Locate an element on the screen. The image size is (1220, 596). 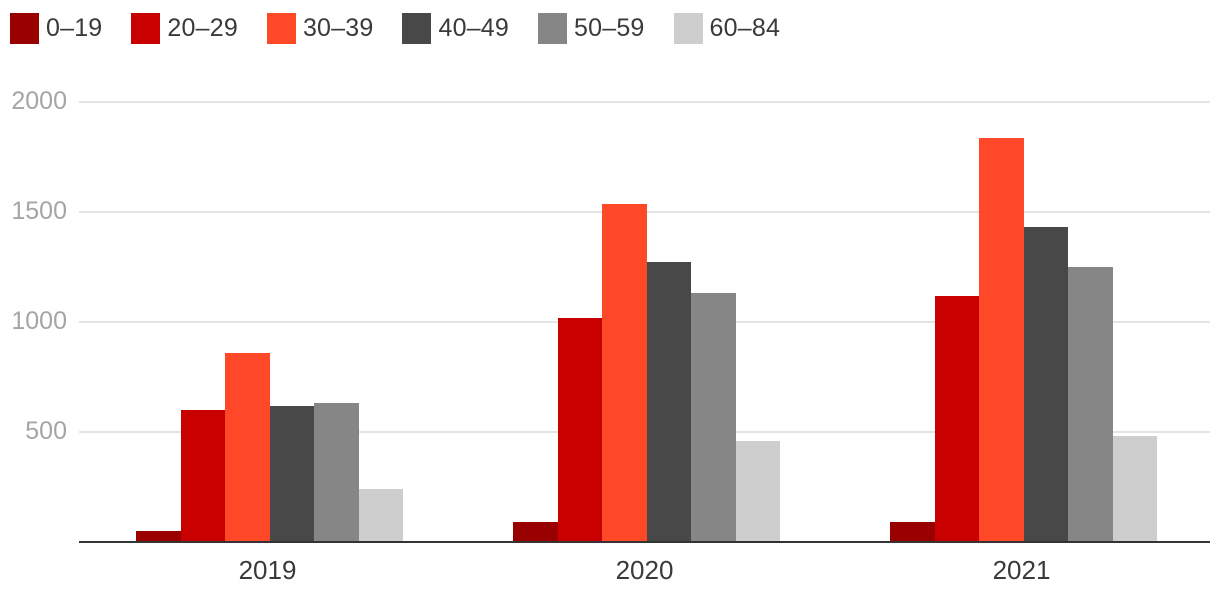
legend-item-6: 60–84 is located at coordinates (727, 28).